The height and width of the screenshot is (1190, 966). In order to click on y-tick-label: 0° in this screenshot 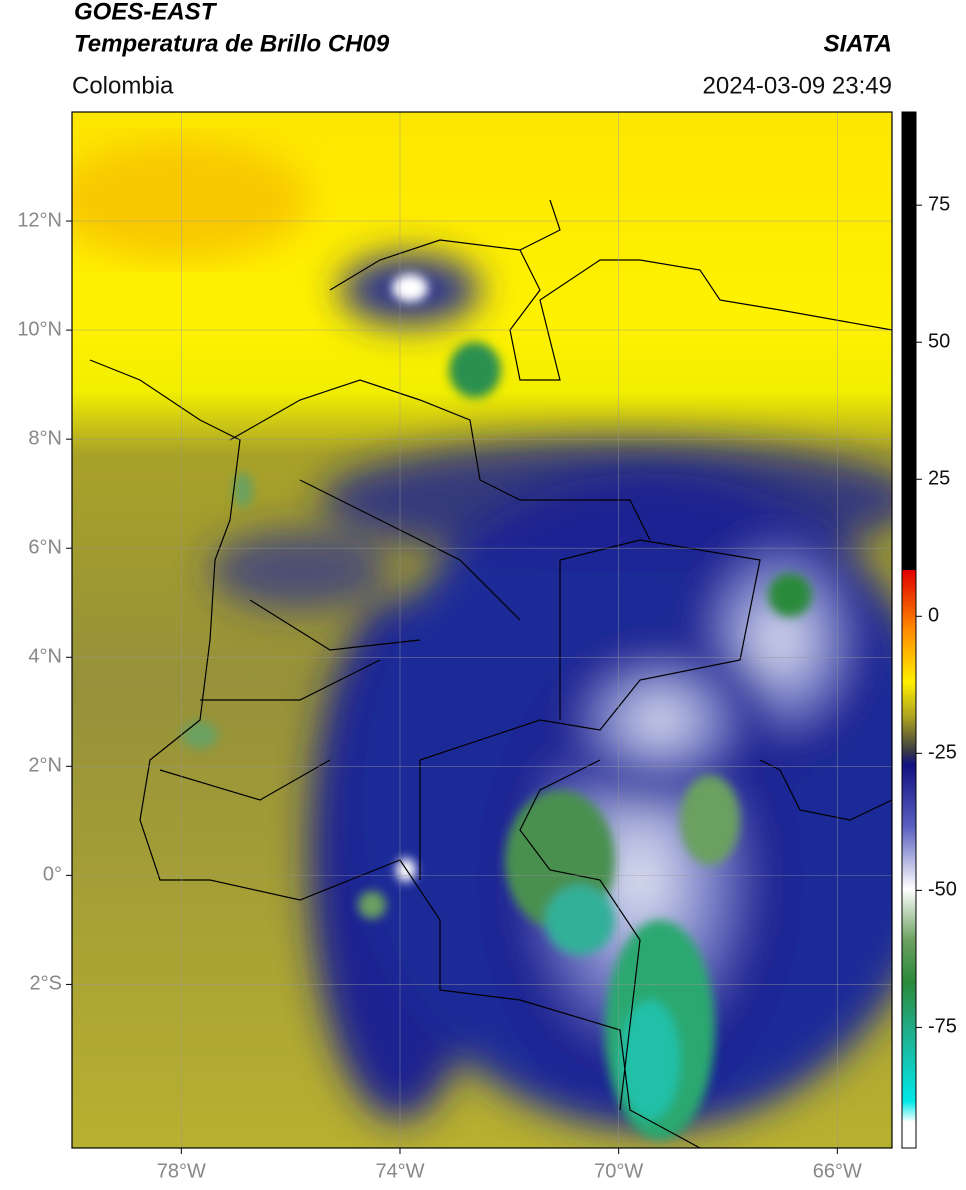, I will do `click(52, 875)`.